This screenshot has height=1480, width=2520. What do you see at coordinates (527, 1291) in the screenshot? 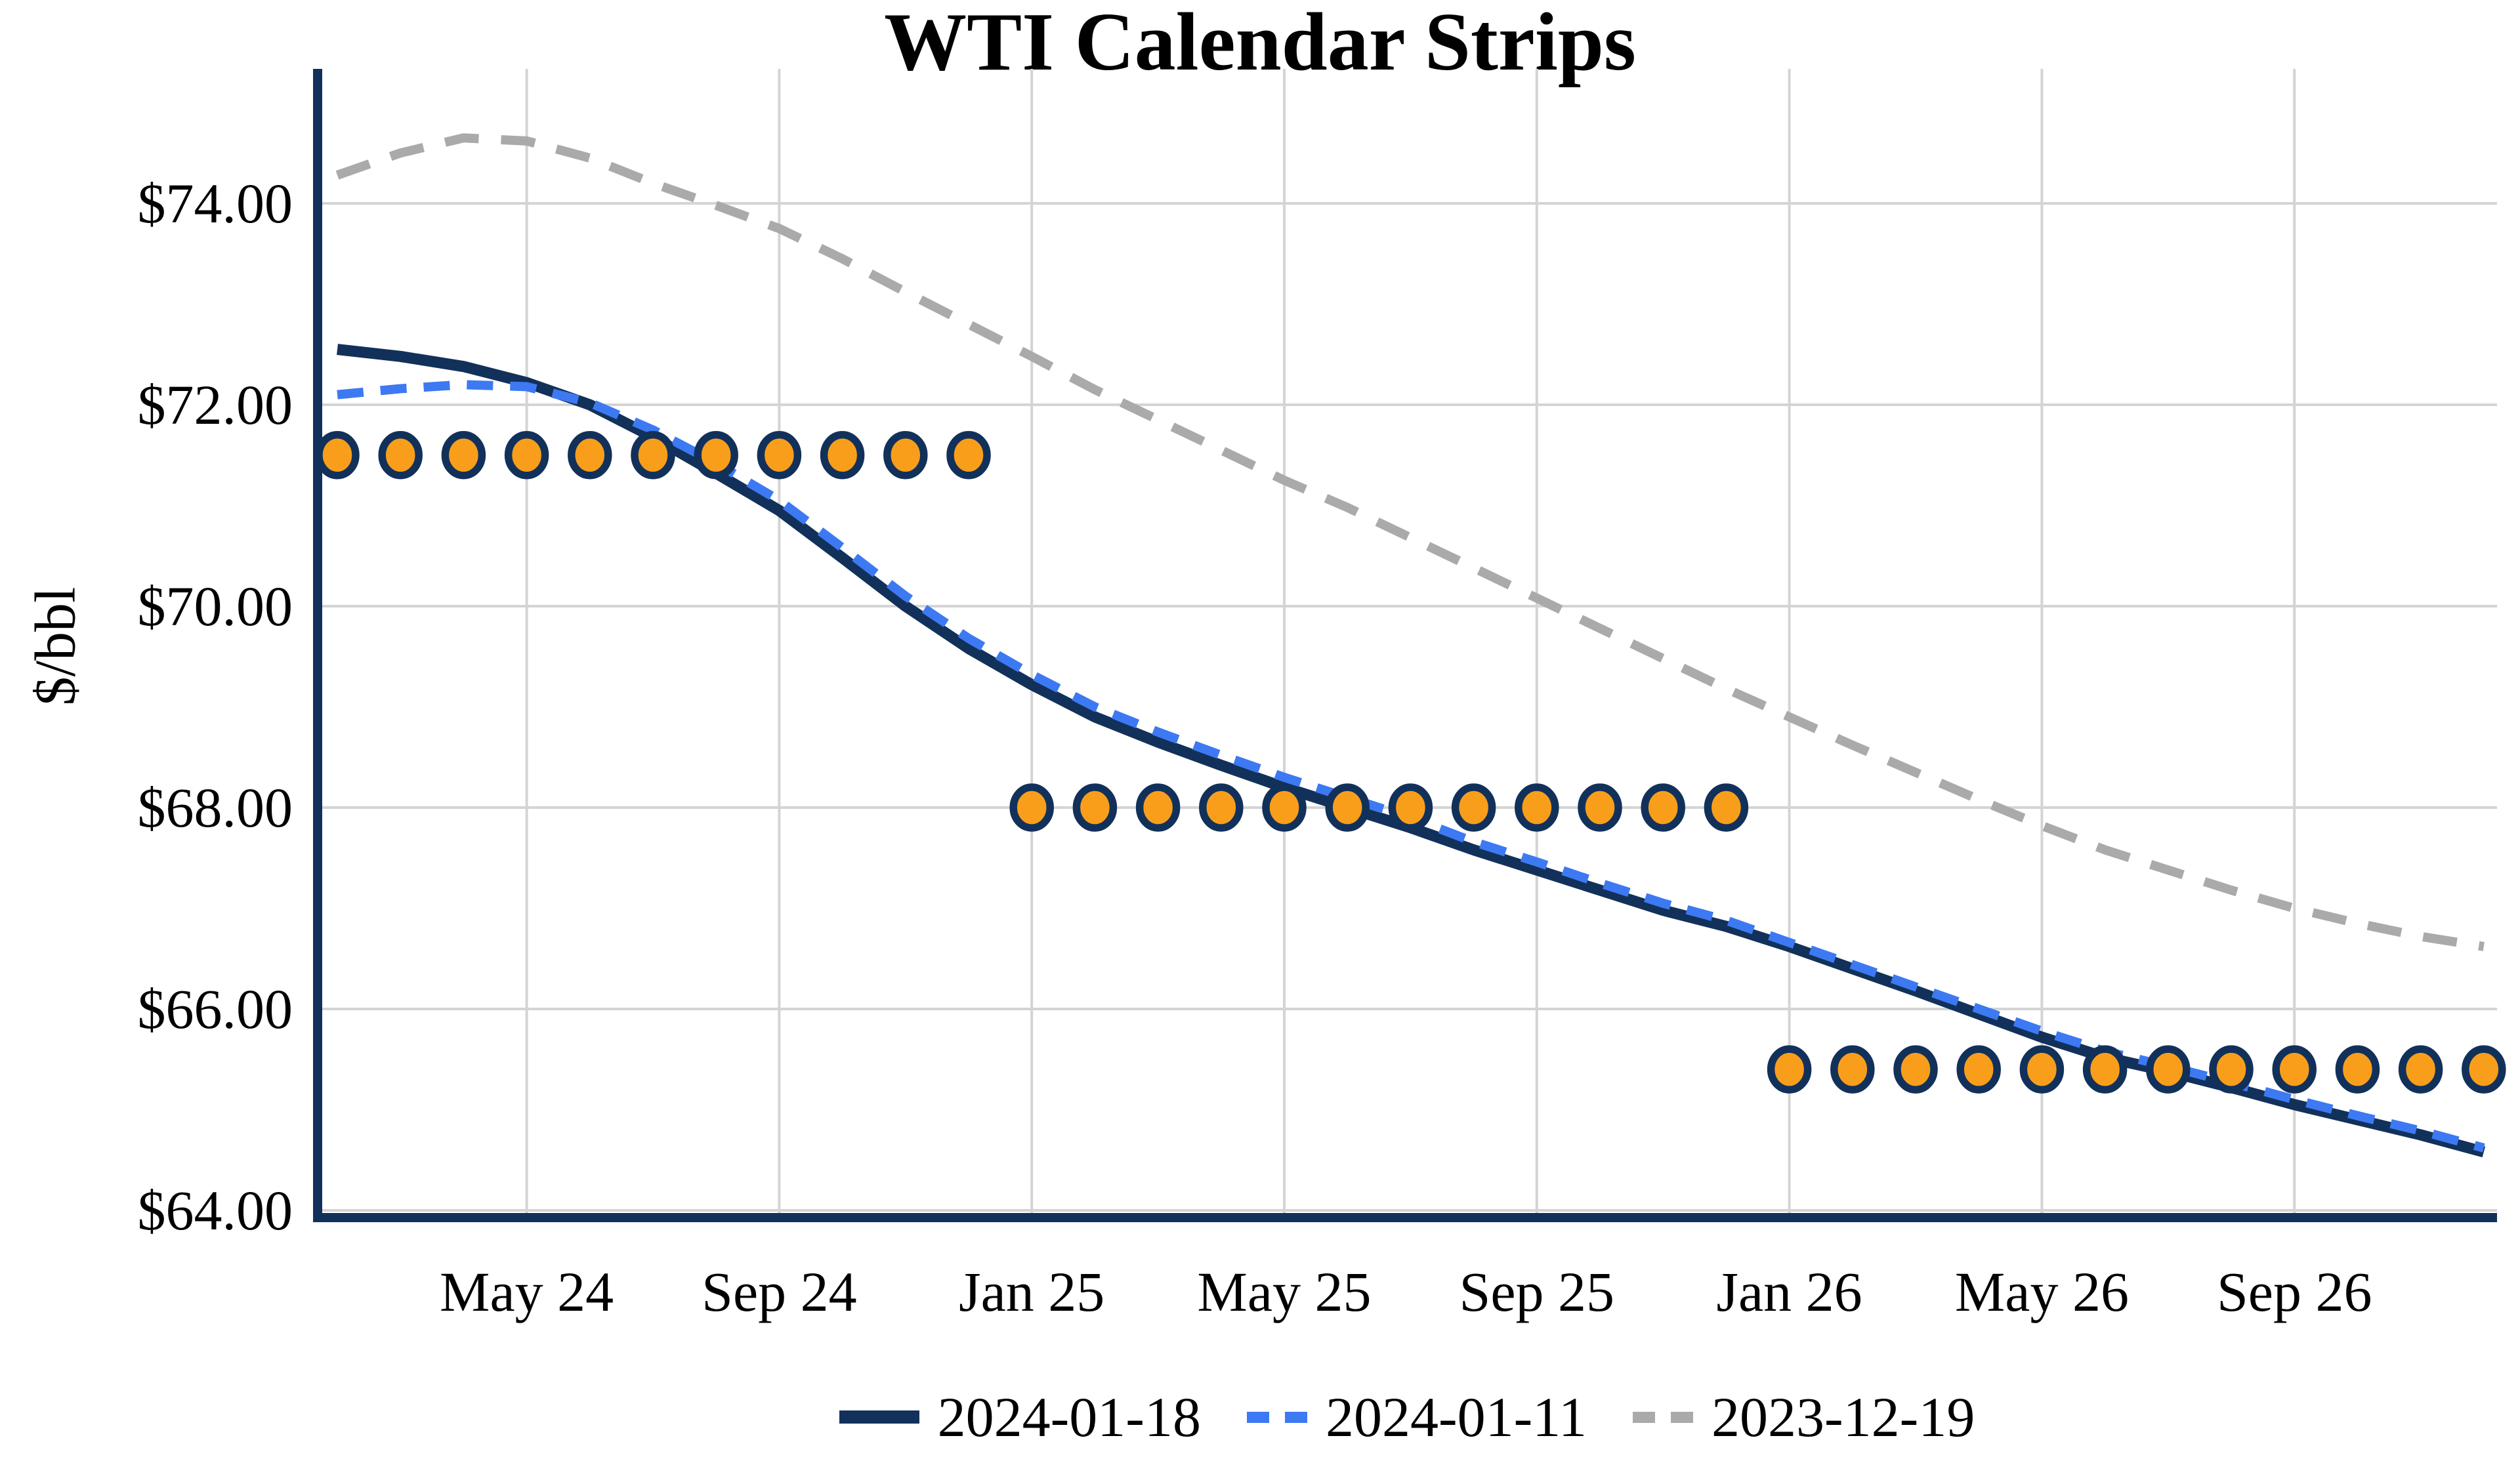
I see `x-tick-label: May 24` at bounding box center [527, 1291].